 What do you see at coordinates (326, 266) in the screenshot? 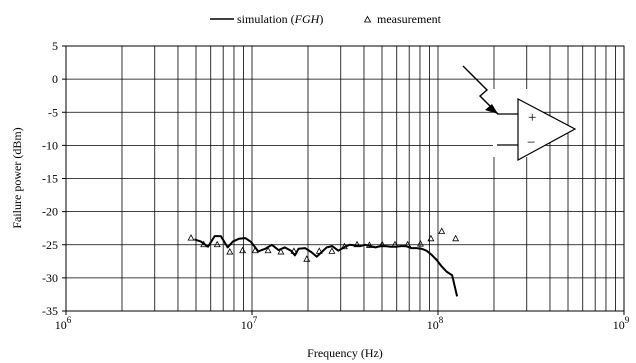
I see `simulation-series-line` at bounding box center [326, 266].